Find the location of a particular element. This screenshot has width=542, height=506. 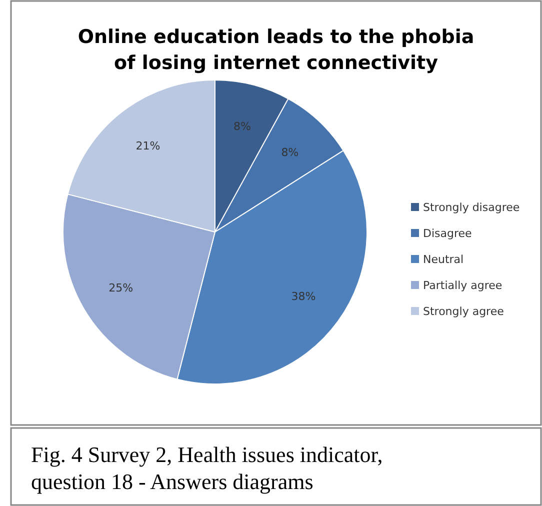

legend-label: Disagree is located at coordinates (447, 233).